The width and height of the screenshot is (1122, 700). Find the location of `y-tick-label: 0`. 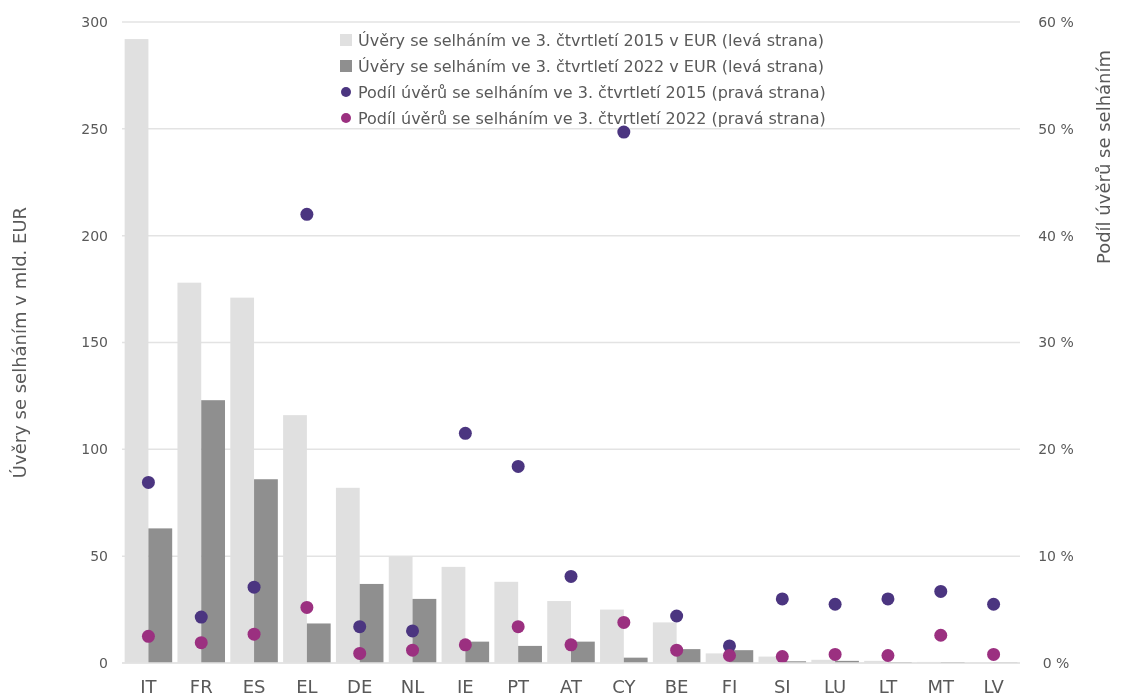

y-tick-label: 0 is located at coordinates (103, 662).